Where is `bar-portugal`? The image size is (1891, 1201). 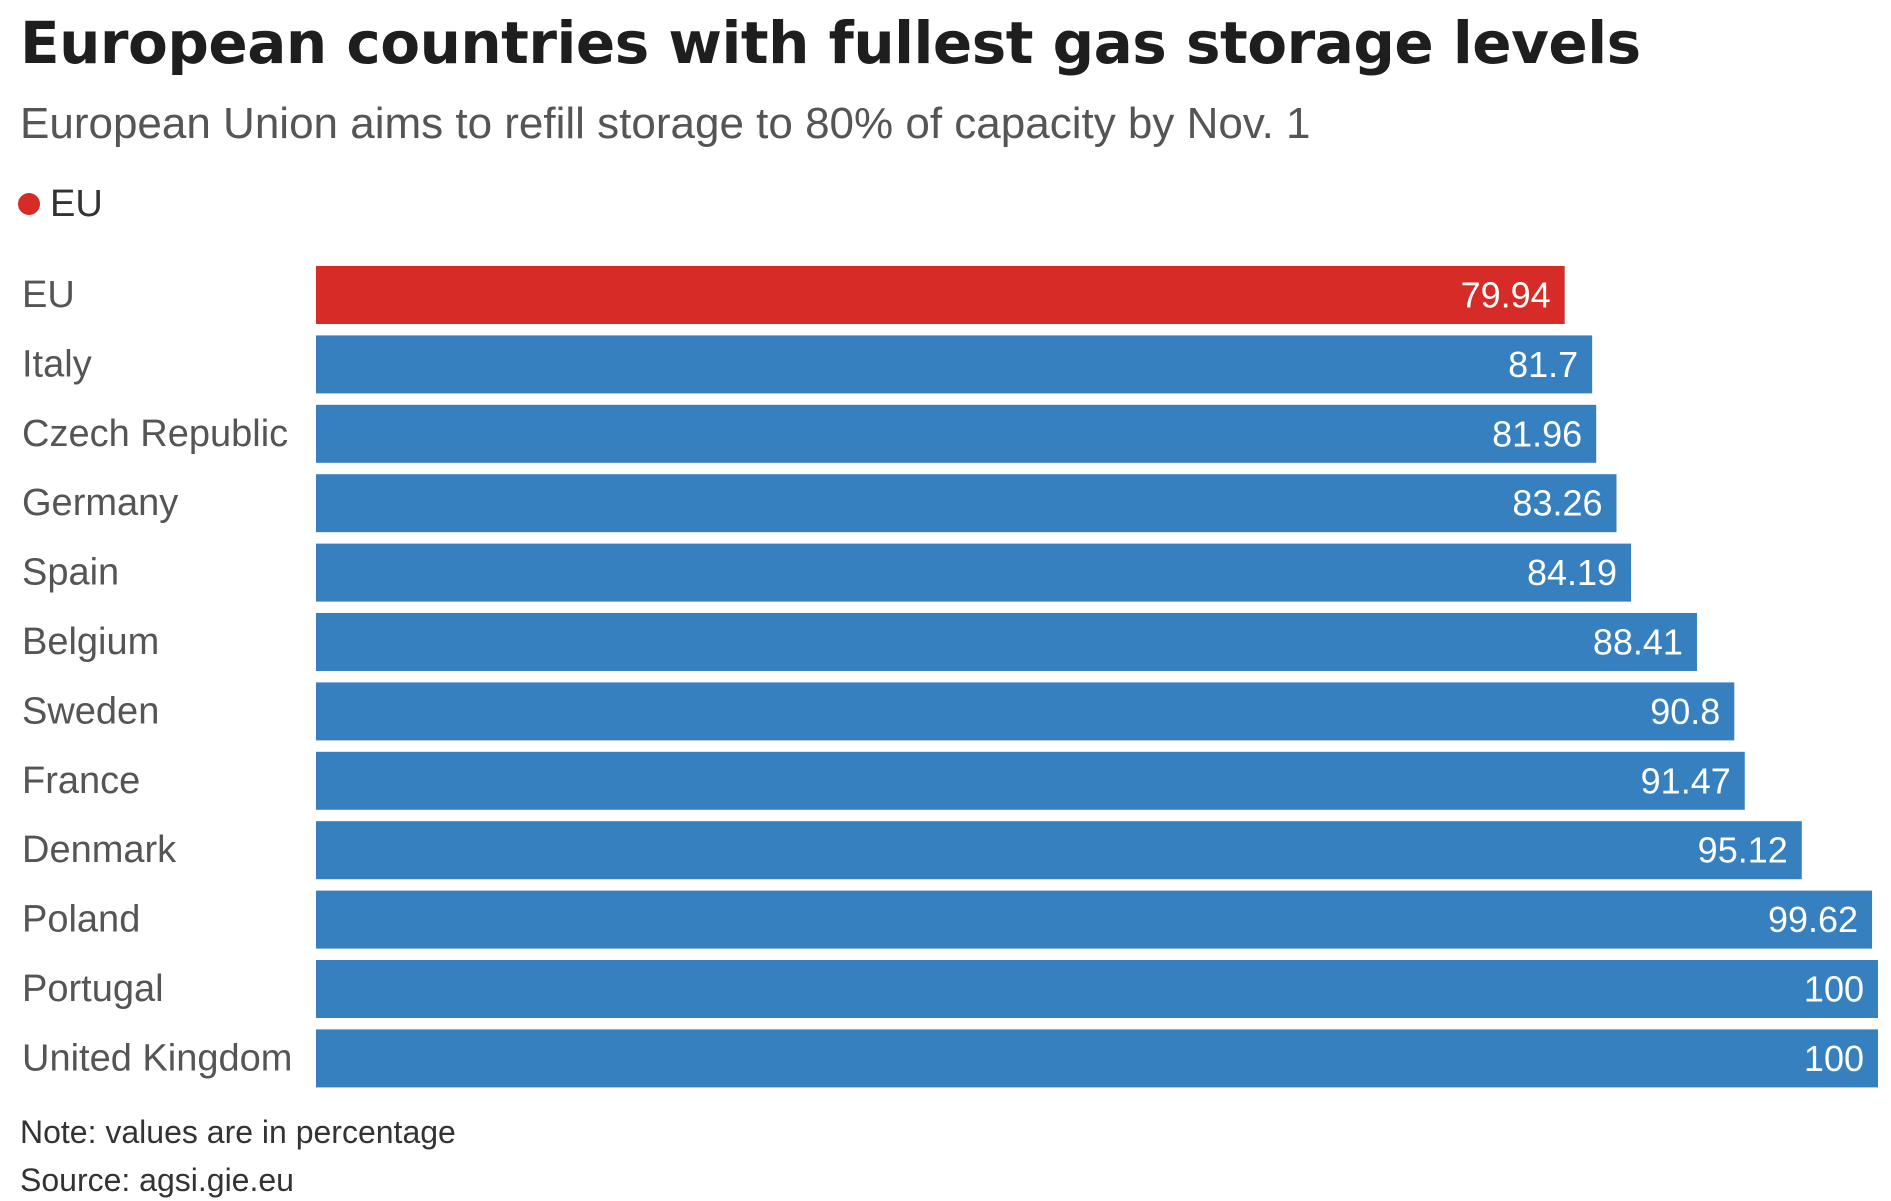
bar-portugal is located at coordinates (1097, 989).